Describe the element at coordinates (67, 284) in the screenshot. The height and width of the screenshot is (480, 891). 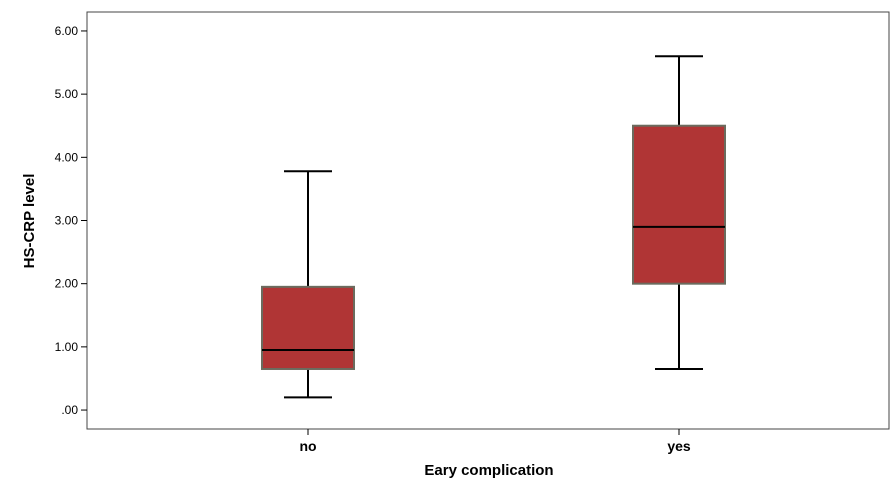
I see `y-tick-label: 2.00` at that location.